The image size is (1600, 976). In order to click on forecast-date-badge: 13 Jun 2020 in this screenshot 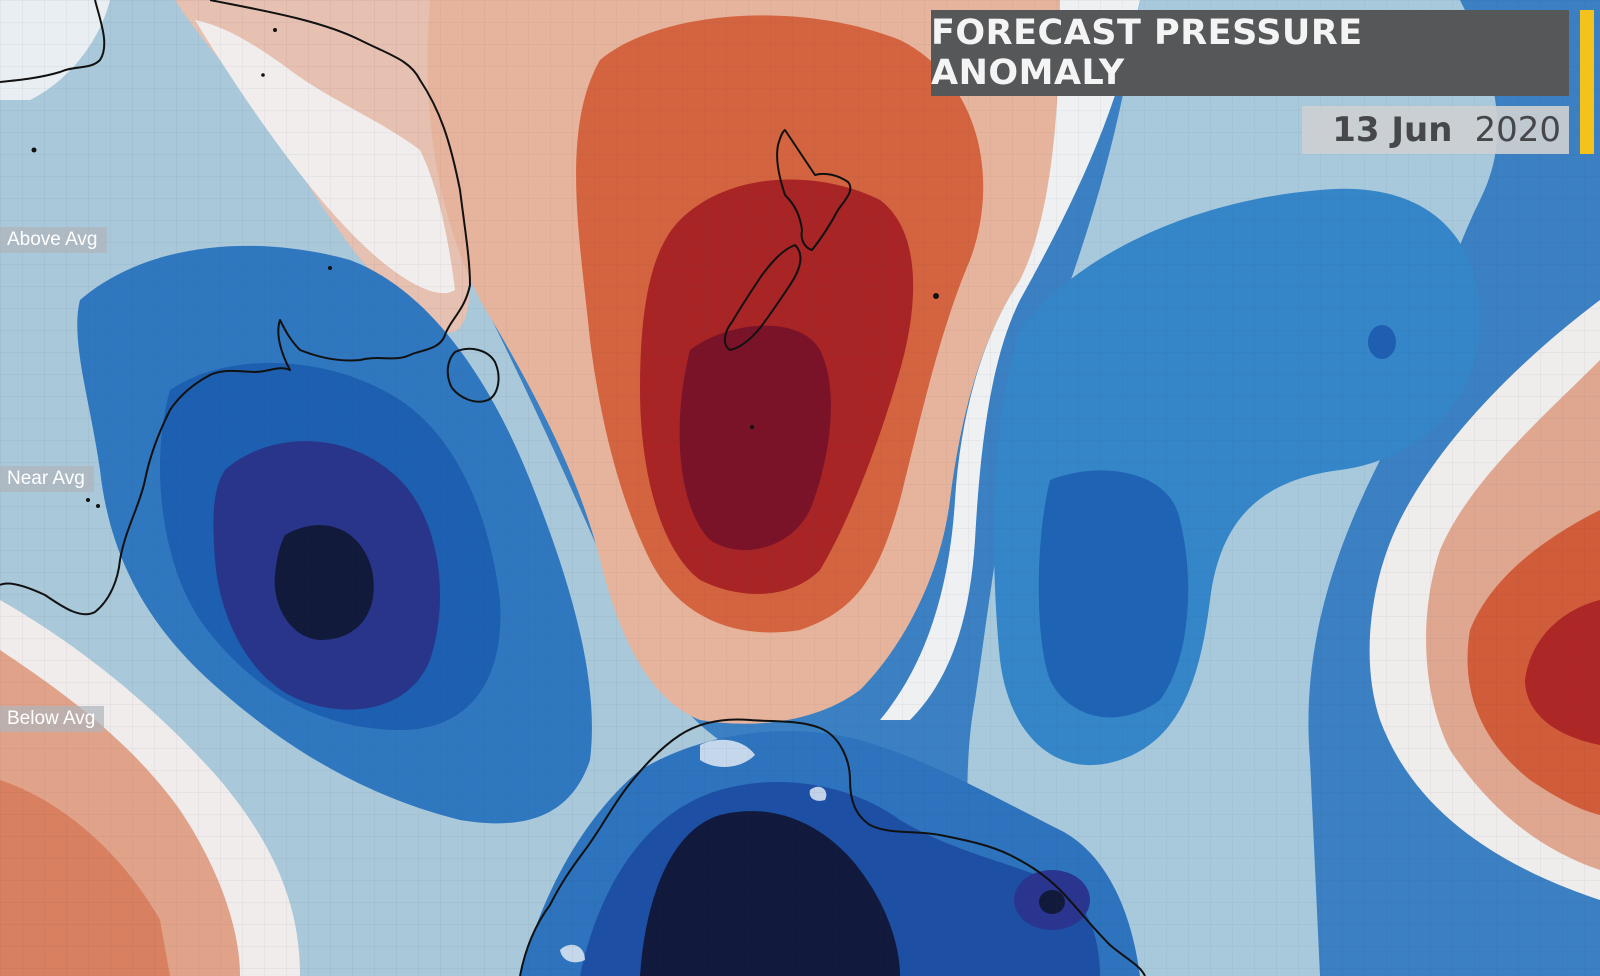, I will do `click(1435, 130)`.